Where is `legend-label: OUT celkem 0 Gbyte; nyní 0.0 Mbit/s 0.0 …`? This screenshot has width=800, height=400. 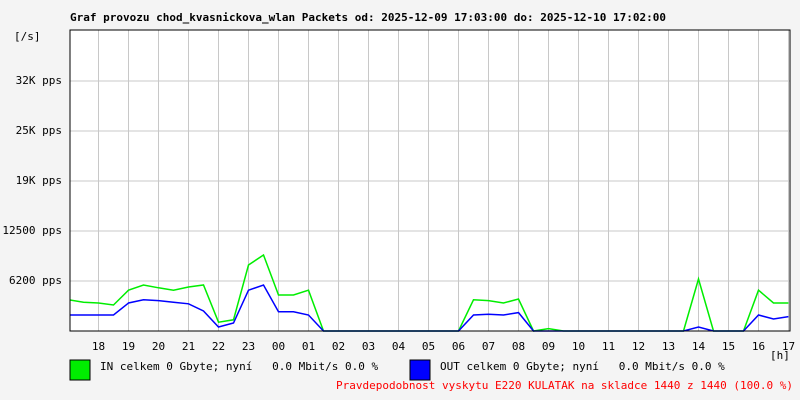 legend-label: OUT celkem 0 Gbyte; nyní 0.0 Mbit/s 0.0 … is located at coordinates (582, 366).